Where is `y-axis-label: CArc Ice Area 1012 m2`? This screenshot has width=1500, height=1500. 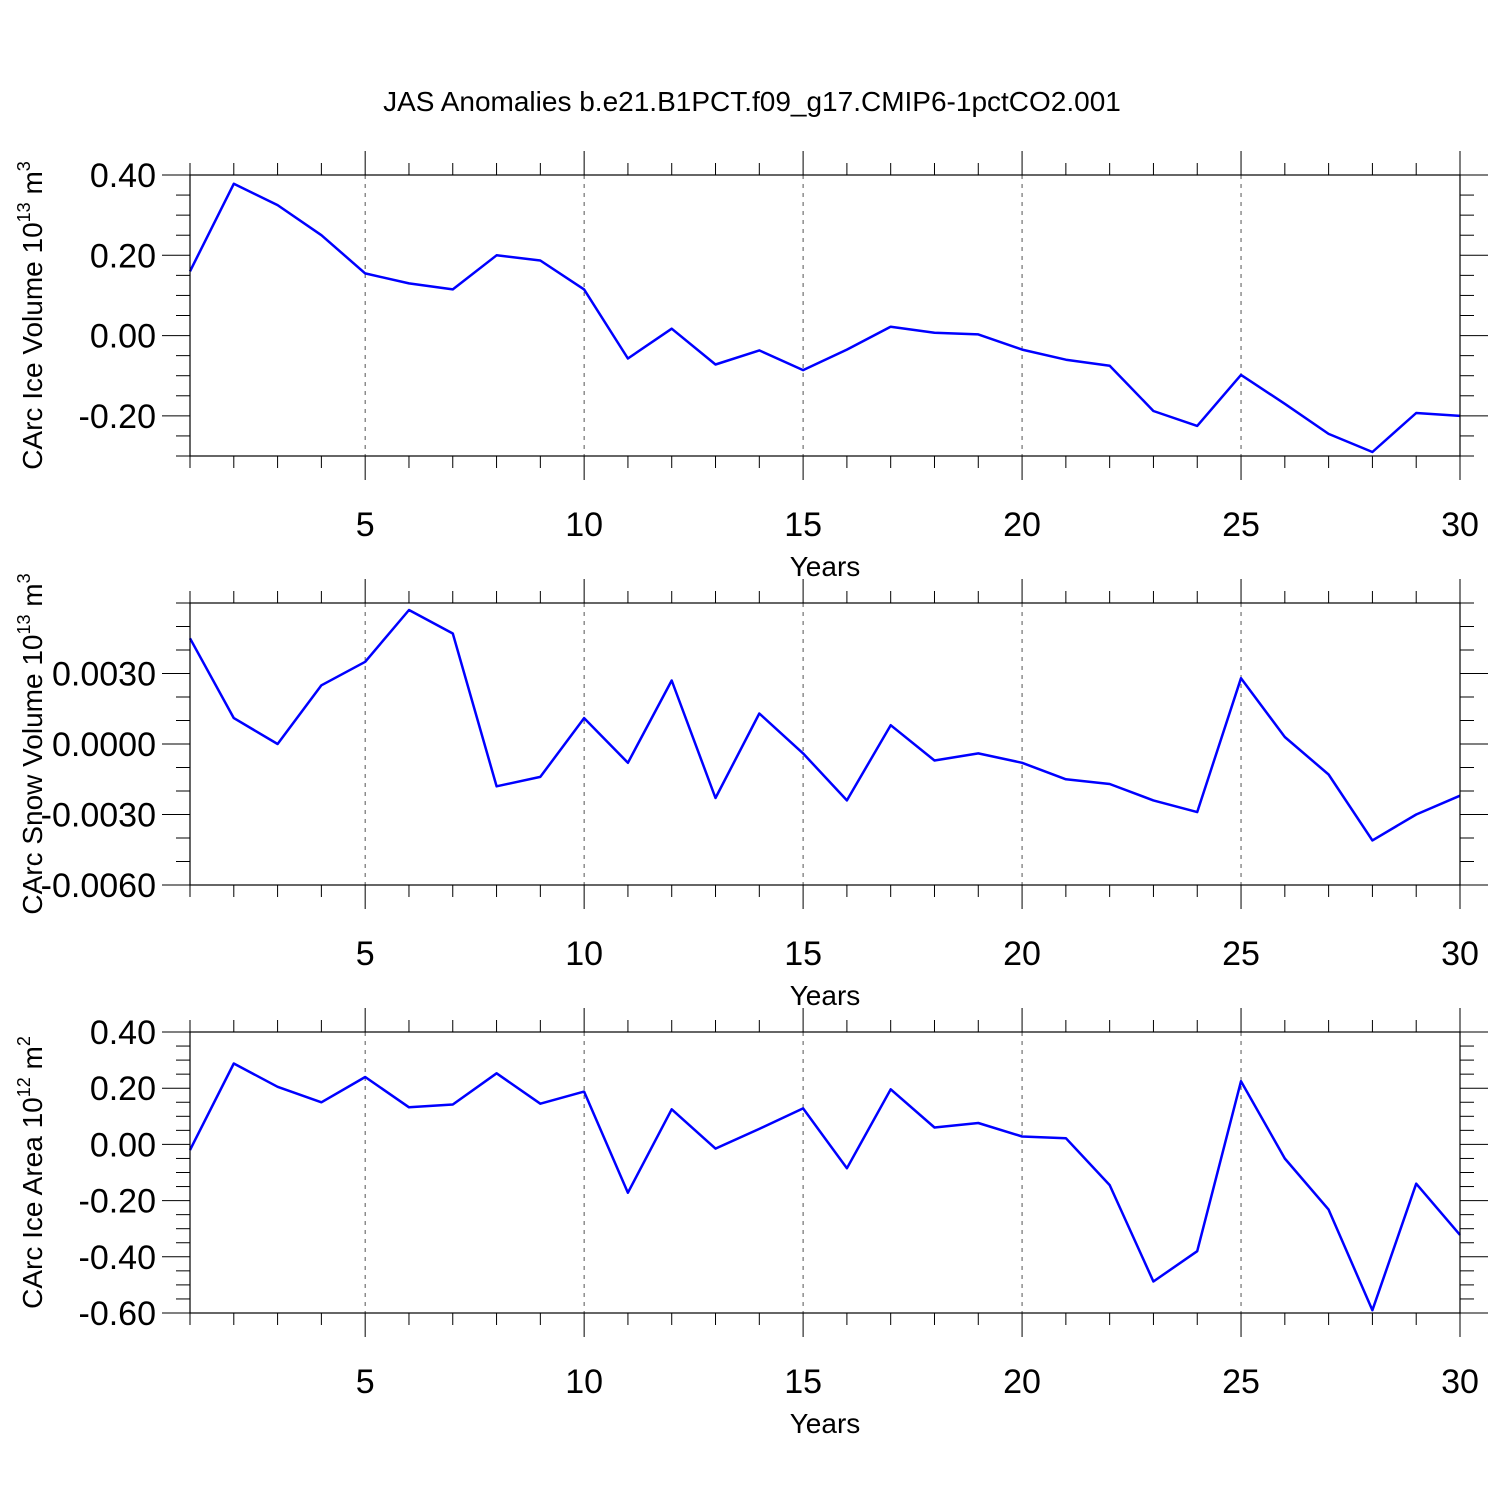
y-axis-label: CArc Ice Area 1012 m2 is located at coordinates (31, 1172).